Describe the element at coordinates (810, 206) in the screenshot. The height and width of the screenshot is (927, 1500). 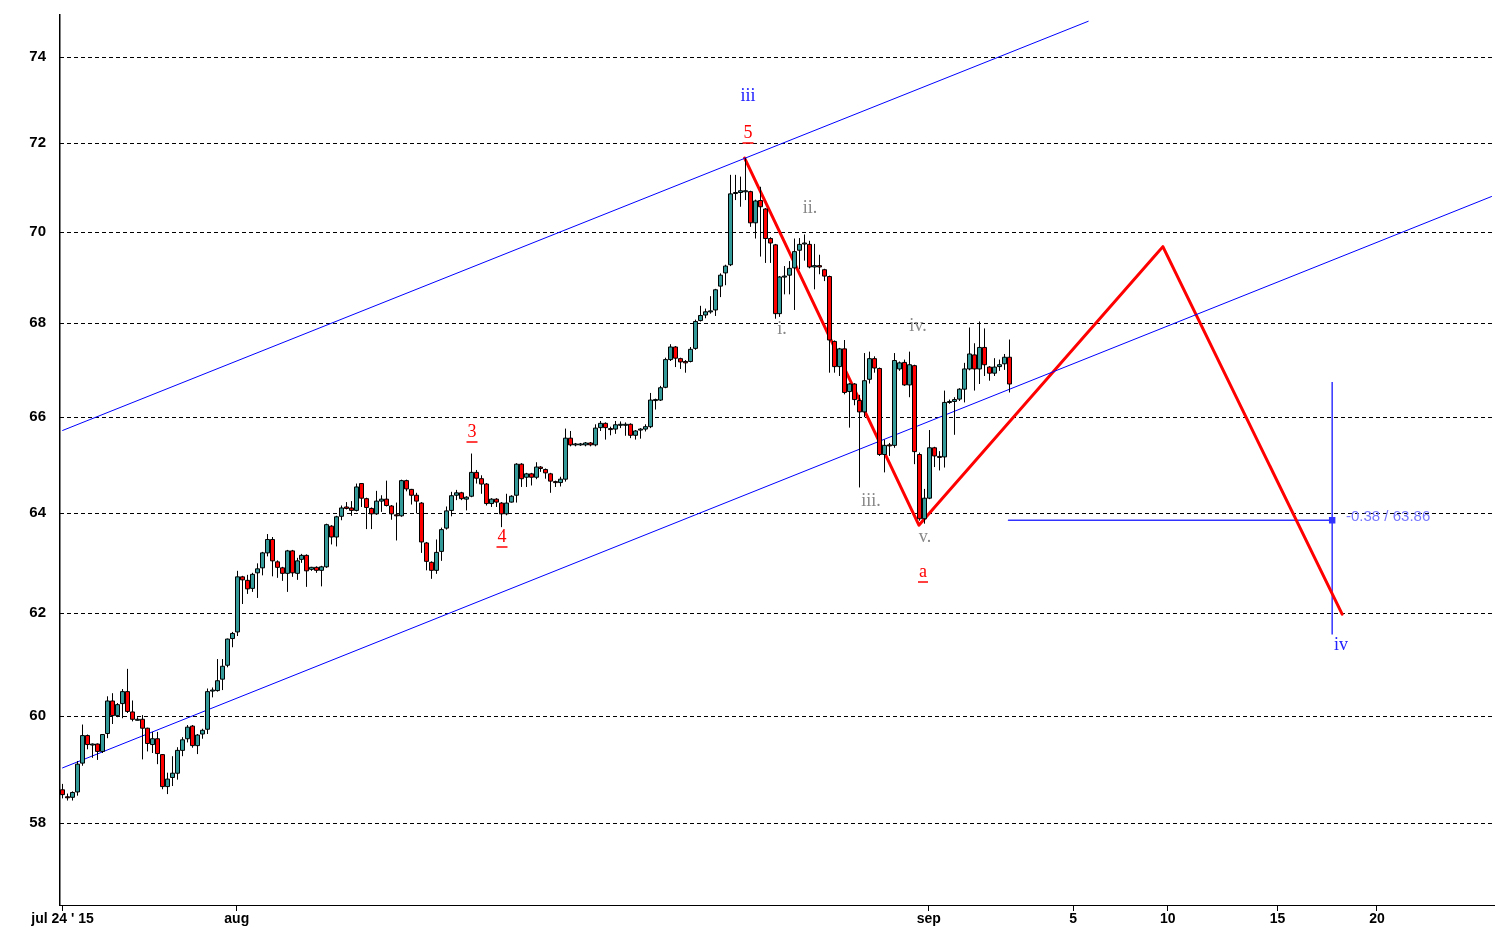
I see `annotation: ii.` at that location.